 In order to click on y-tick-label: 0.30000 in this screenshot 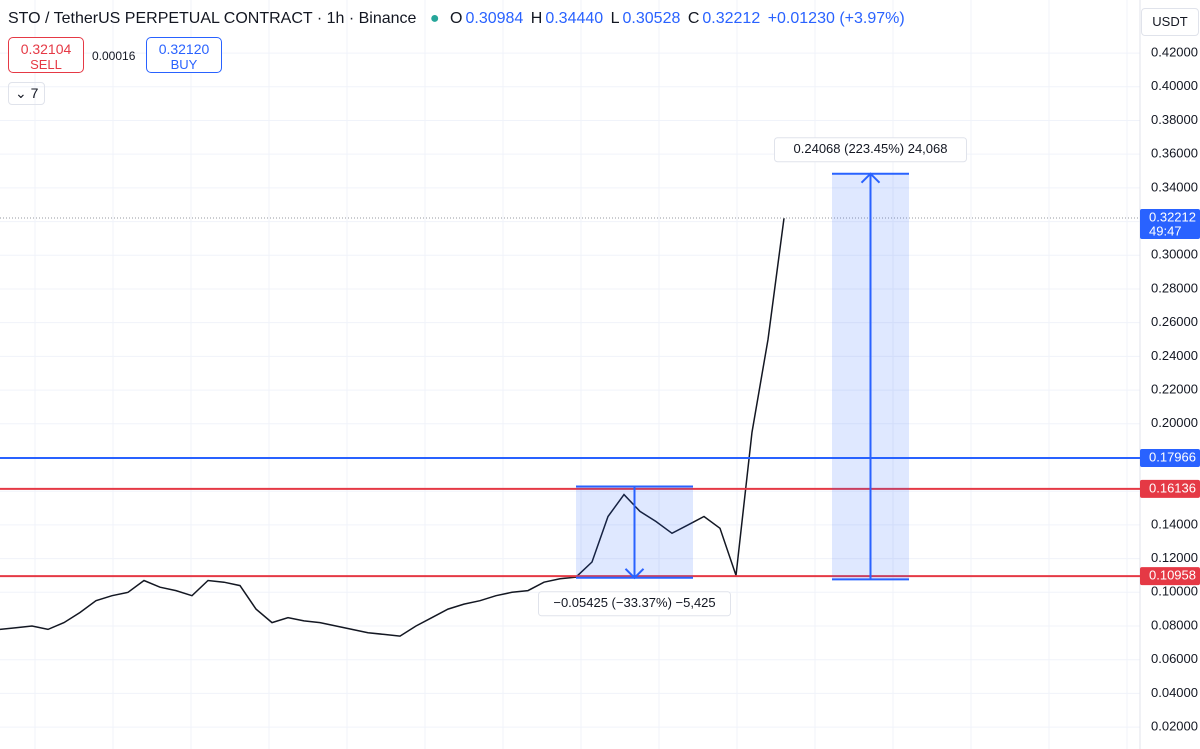, I will do `click(1174, 254)`.